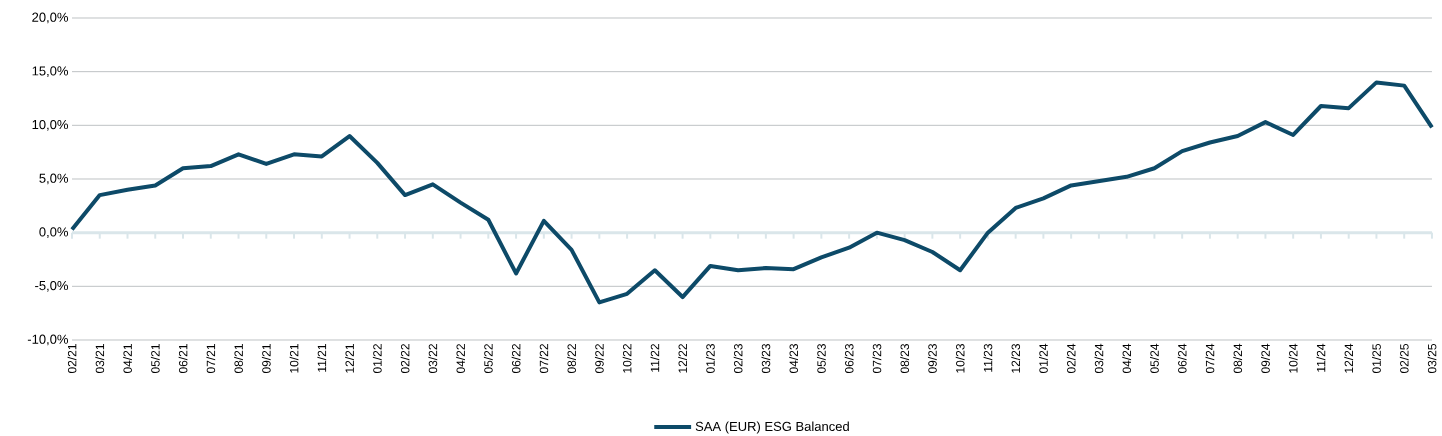  Describe the element at coordinates (1210, 358) in the screenshot. I see `x-tick-label: 07/24` at that location.